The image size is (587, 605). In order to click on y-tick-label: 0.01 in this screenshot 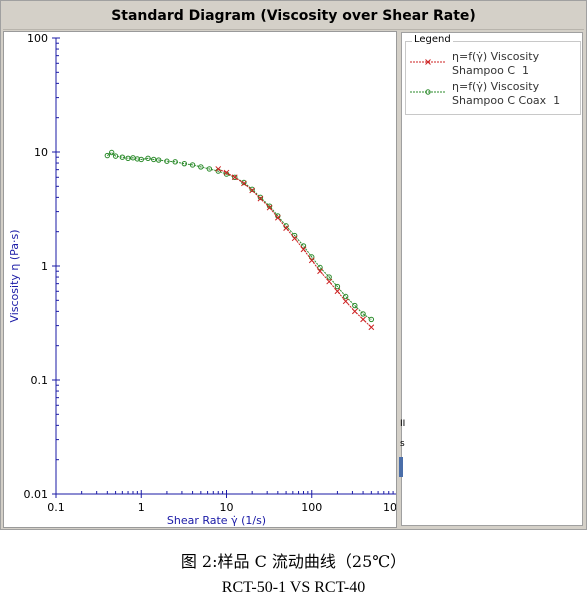, I will do `click(36, 494)`.